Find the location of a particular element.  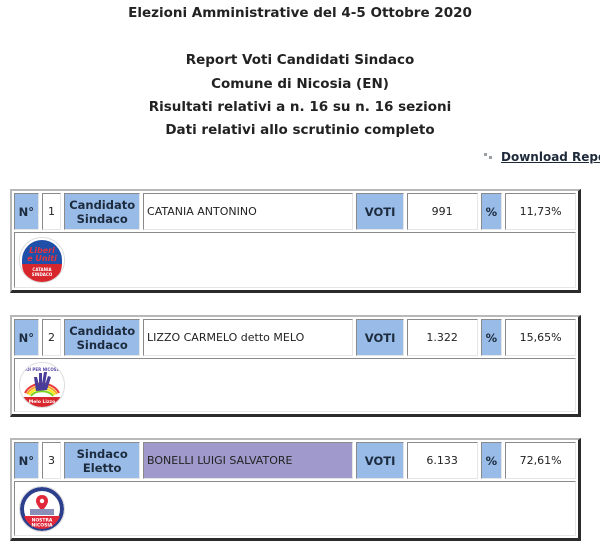

candidate-number: 3 is located at coordinates (51, 460).